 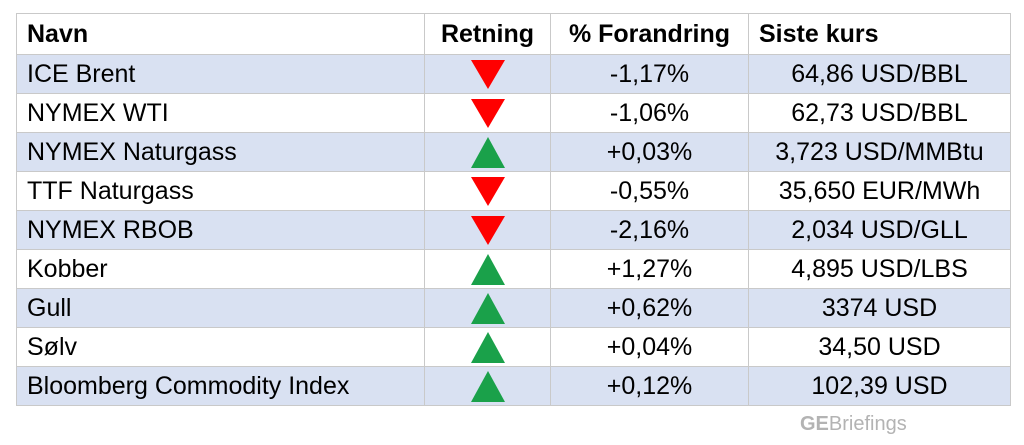 What do you see at coordinates (220, 230) in the screenshot?
I see `cell-name: NYMEX RBOB` at bounding box center [220, 230].